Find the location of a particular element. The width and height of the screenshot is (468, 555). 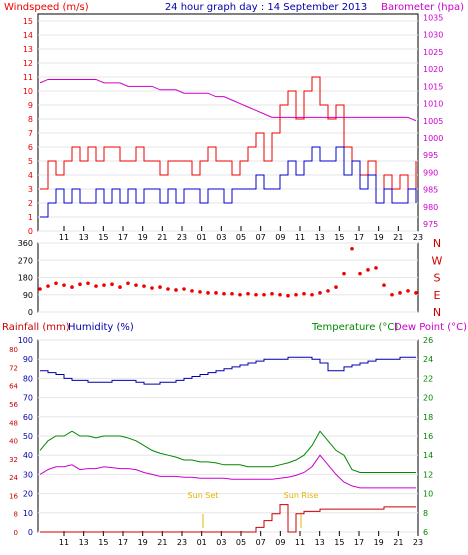

x-tick-label: 21 is located at coordinates (398, 237).